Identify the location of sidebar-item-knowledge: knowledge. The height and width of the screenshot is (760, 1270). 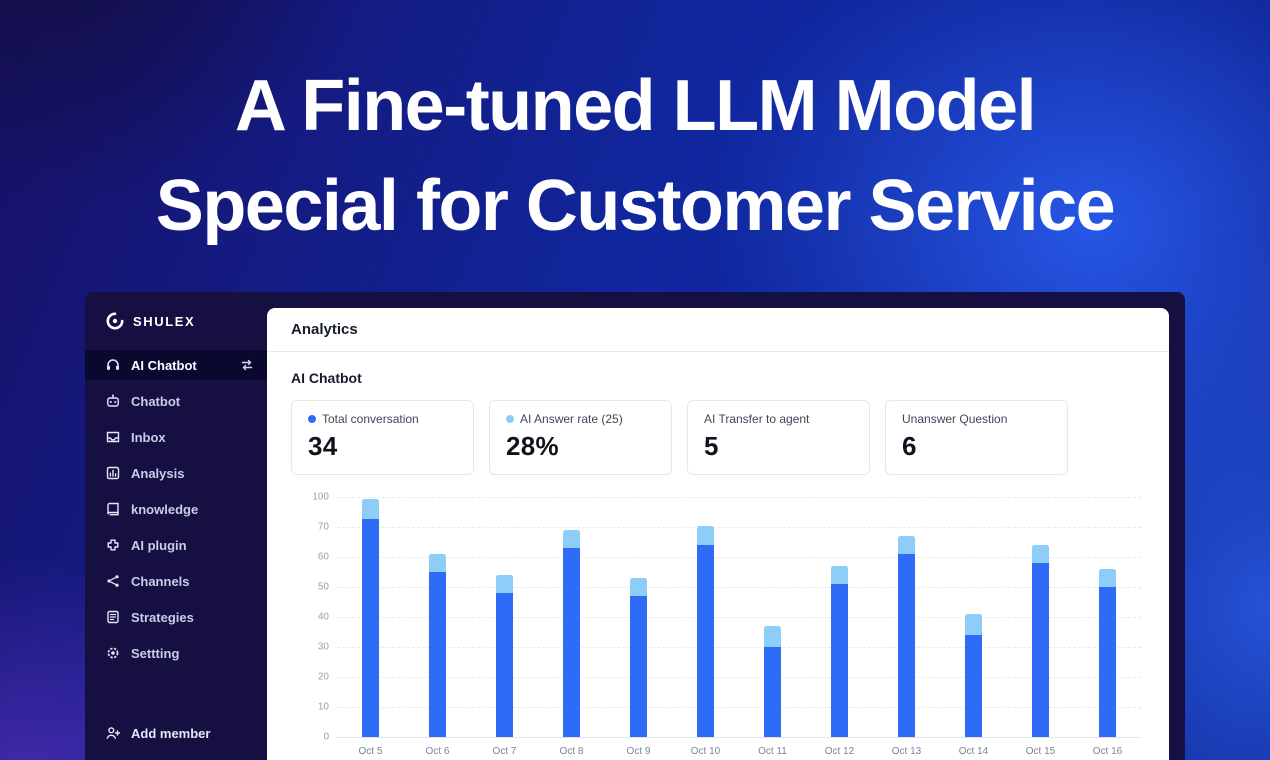
(176, 509).